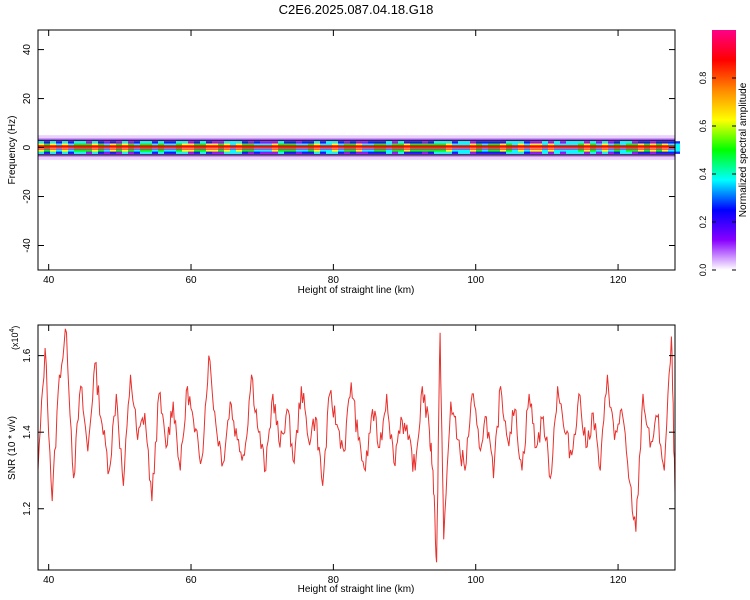 This screenshot has width=750, height=600. I want to click on colorbar-gradient, so click(724, 150).